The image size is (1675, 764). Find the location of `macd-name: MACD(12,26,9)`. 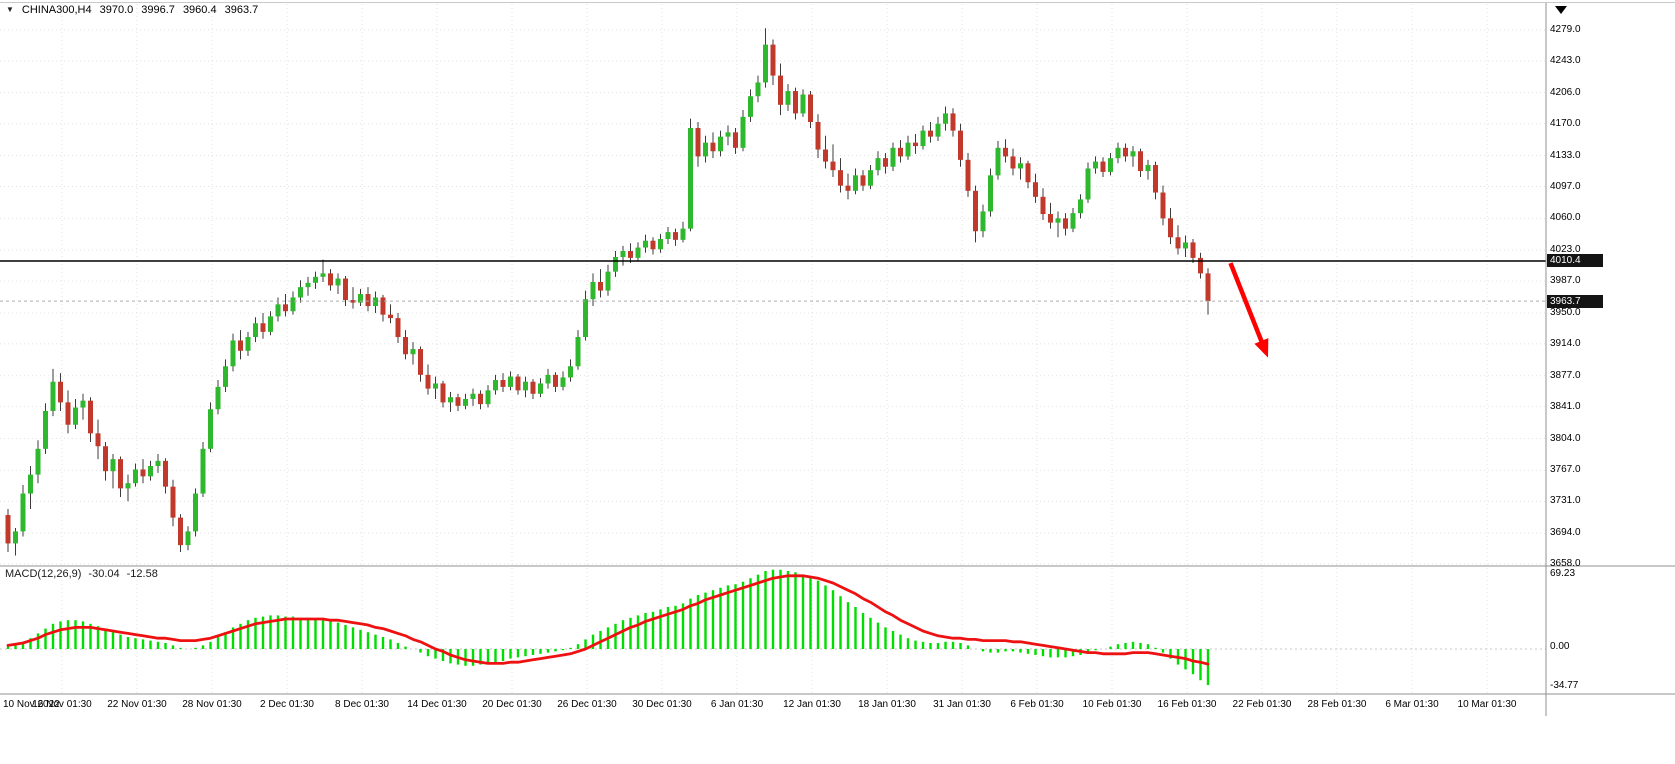

macd-name: MACD(12,26,9) is located at coordinates (43, 574).